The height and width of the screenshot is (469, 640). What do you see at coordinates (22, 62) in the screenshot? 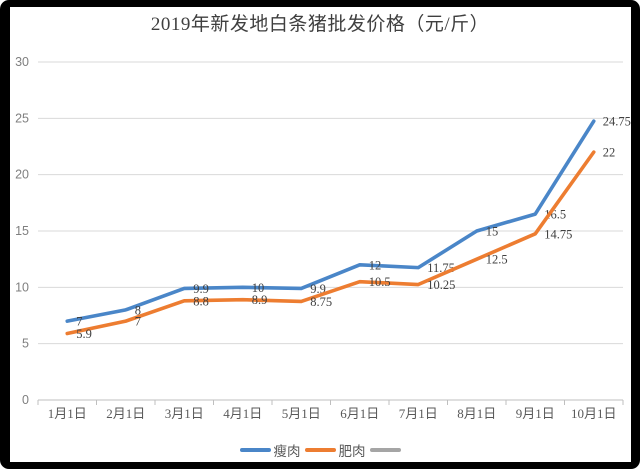
I see `y-axis-tick-label: 30` at bounding box center [22, 62].